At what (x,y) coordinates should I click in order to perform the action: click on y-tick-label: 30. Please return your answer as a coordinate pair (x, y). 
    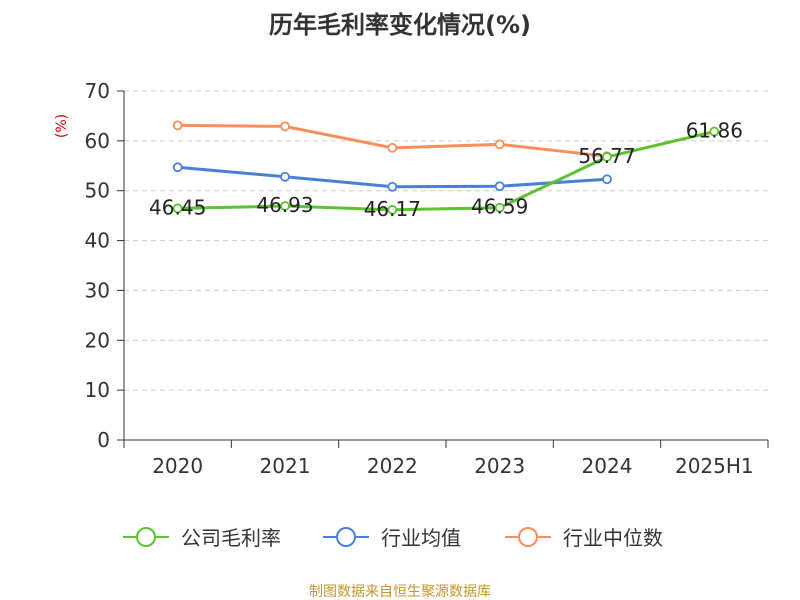
    Looking at the image, I should click on (97, 290).